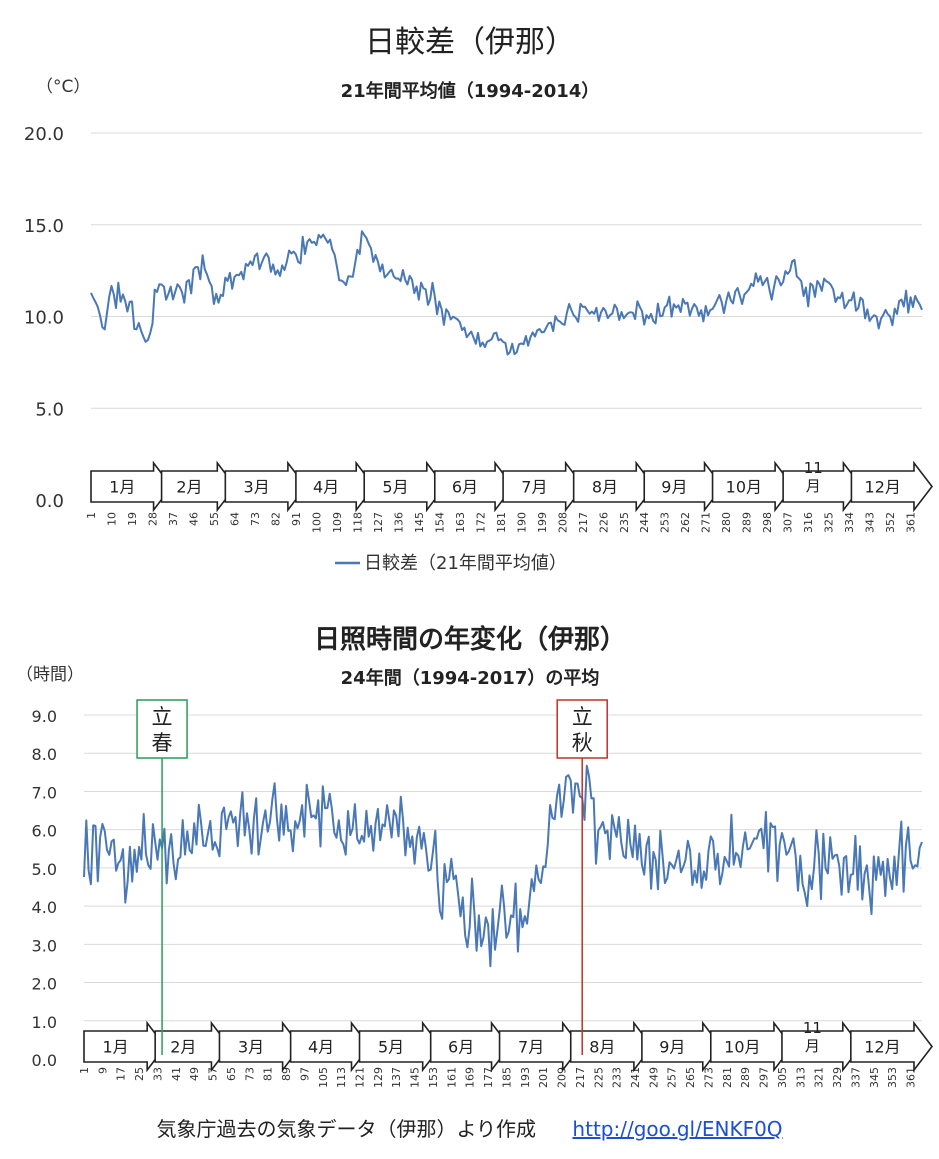  What do you see at coordinates (433, 1077) in the screenshot?
I see `sunshine-x-tick-label: 153` at bounding box center [433, 1077].